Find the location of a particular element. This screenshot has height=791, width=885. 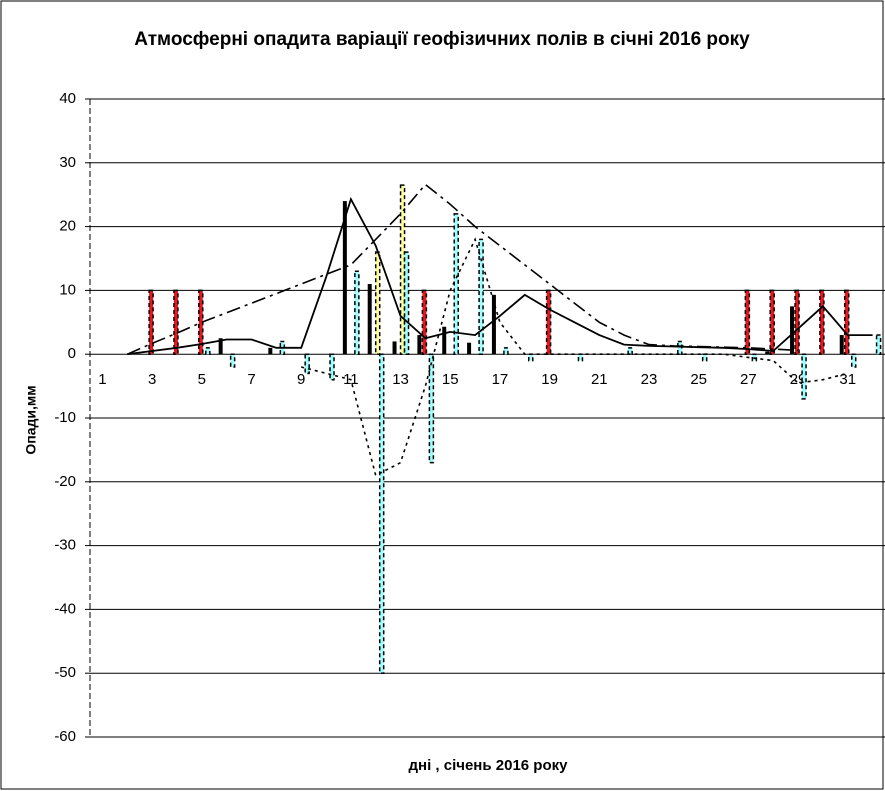

x-tick-label: 27 is located at coordinates (748, 379).